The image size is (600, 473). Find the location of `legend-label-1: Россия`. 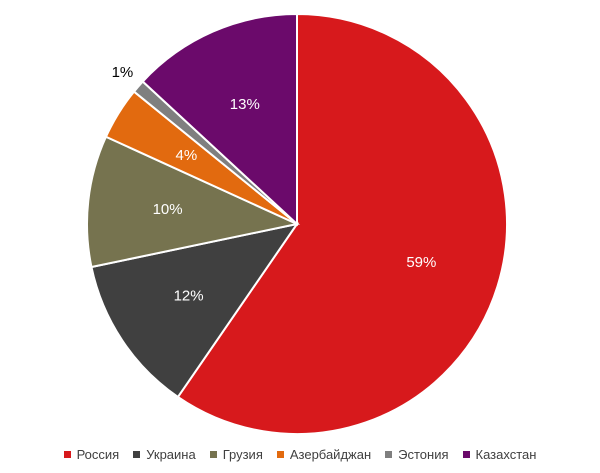

legend-label-1: Россия is located at coordinates (98, 454).